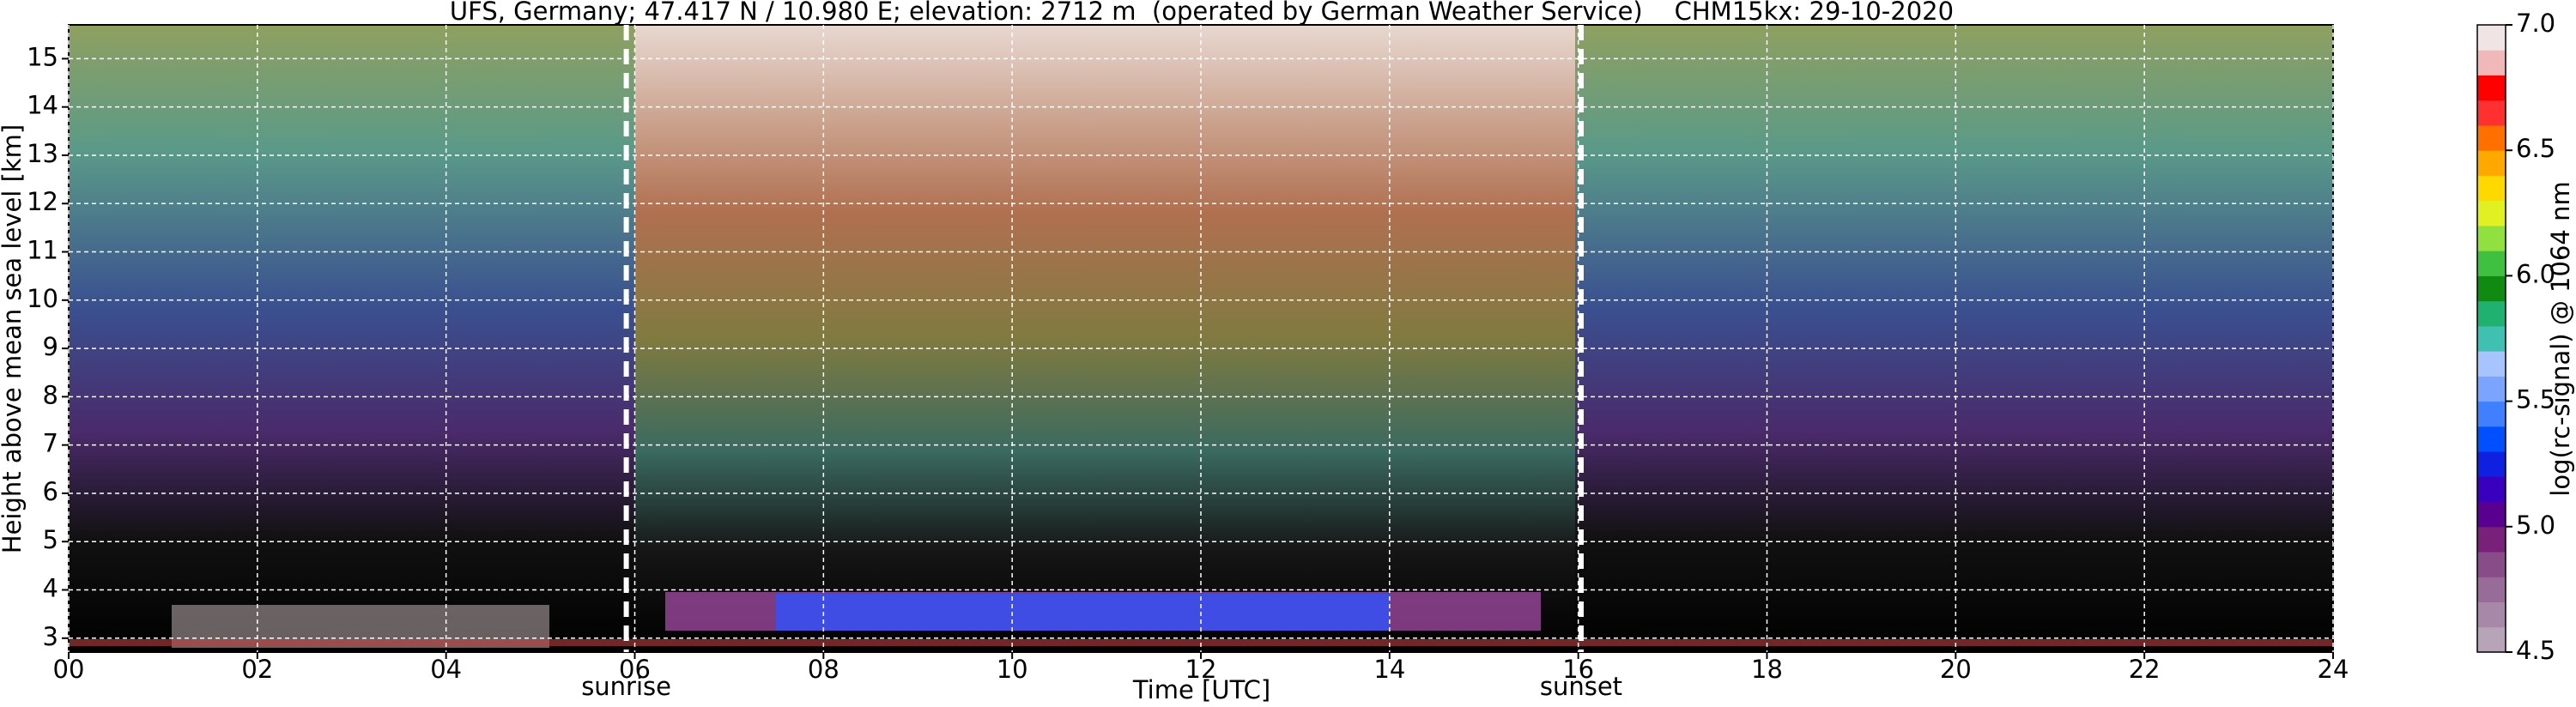  What do you see at coordinates (626, 687) in the screenshot?
I see `annotation-label: sunrise` at bounding box center [626, 687].